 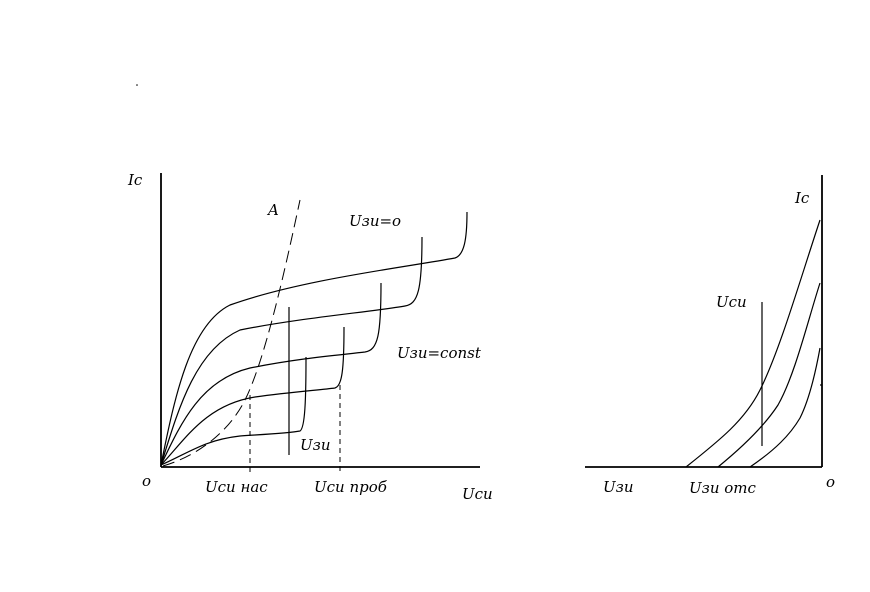 I want to click on right-origin-label: o, so click(x=830, y=482).